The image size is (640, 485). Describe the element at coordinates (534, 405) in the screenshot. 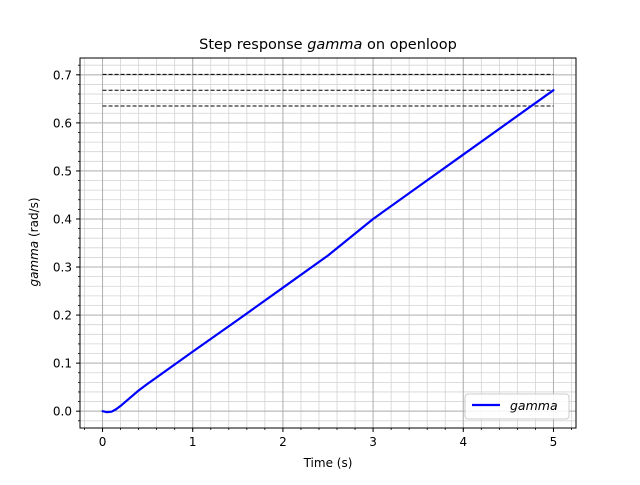

I see `legend-label-gamma: gamma` at that location.